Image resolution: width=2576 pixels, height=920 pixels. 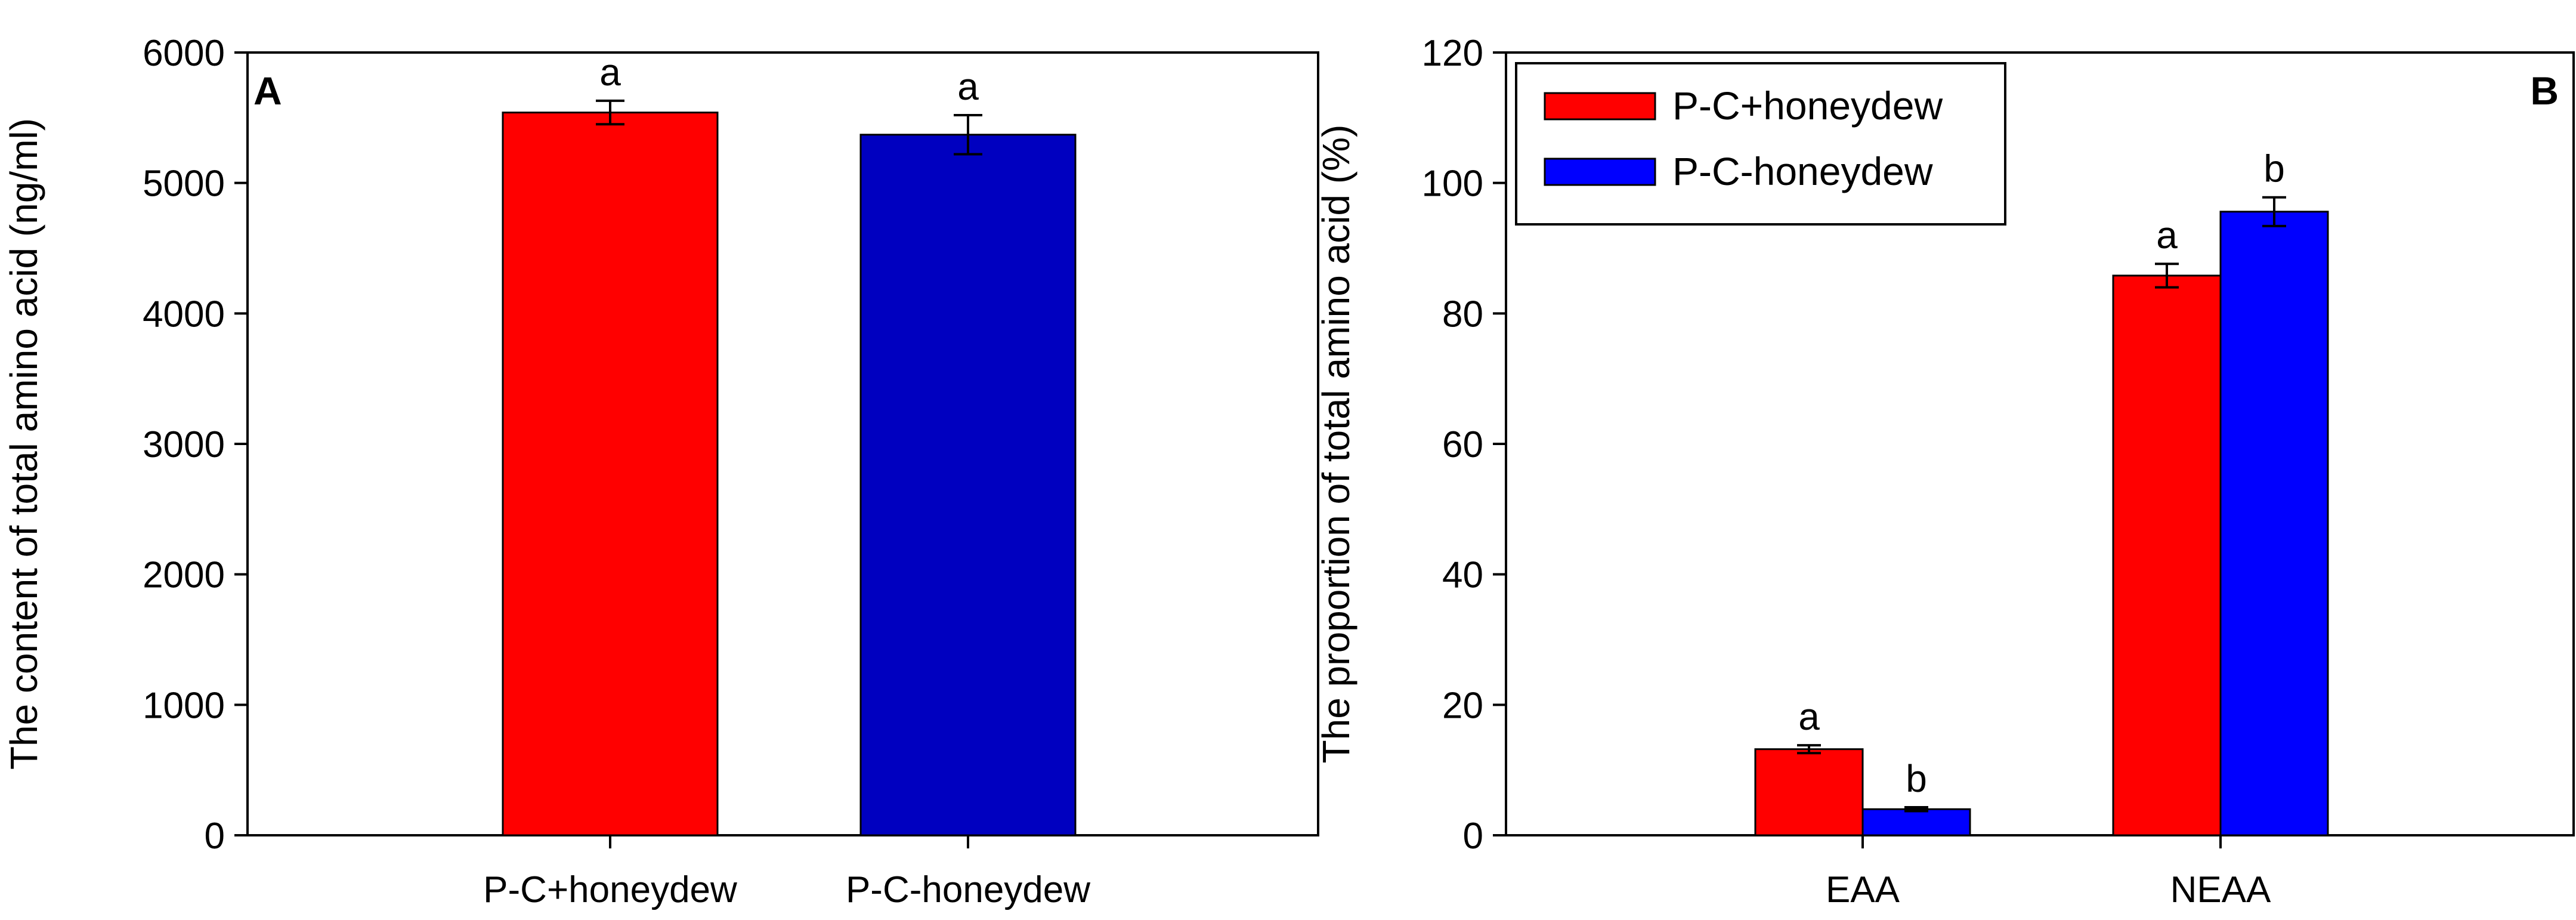 I want to click on legend-label: P-C+honeydew, so click(x=1807, y=106).